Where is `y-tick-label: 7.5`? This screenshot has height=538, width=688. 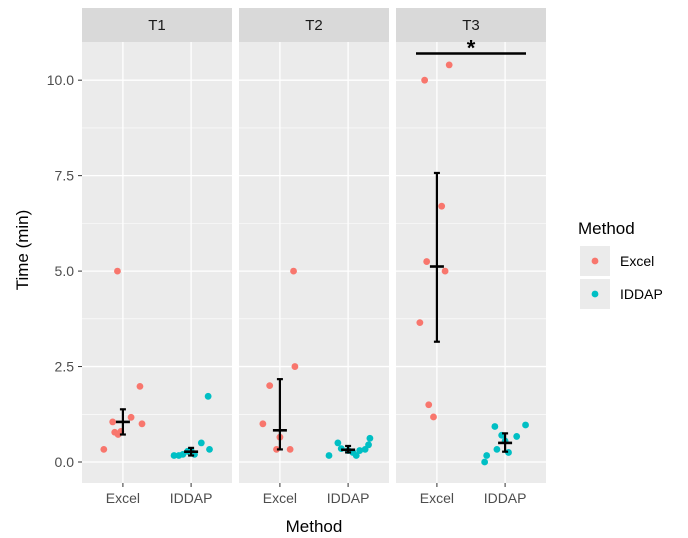
y-tick-label: 7.5 is located at coordinates (65, 176).